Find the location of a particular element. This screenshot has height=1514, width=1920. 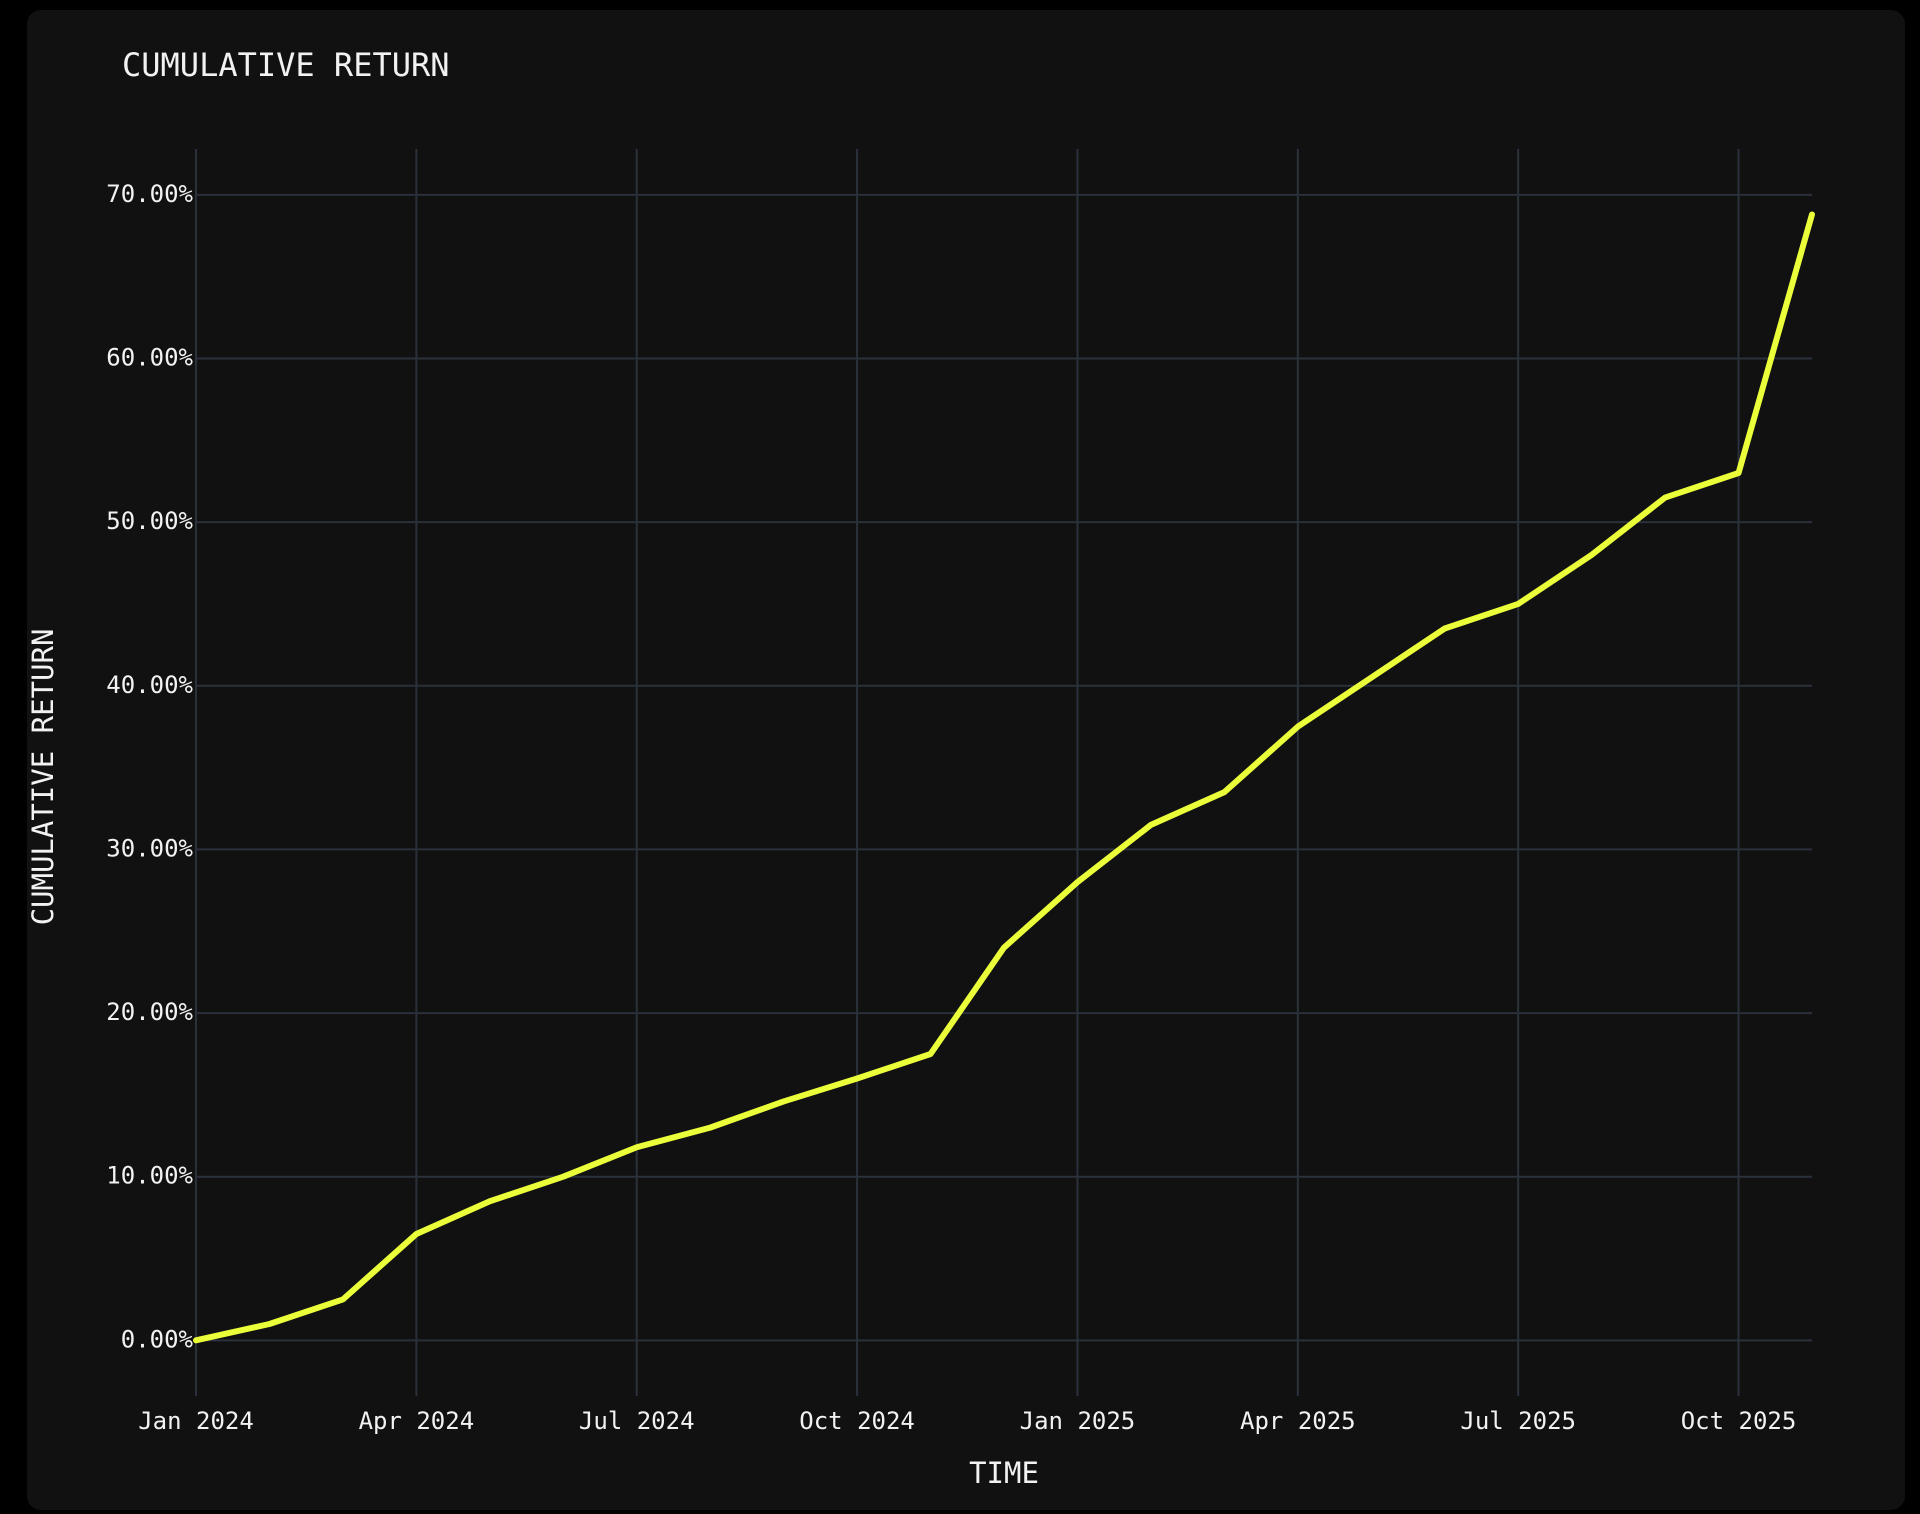

x-tick-label: Oct 2024 is located at coordinates (857, 1421).